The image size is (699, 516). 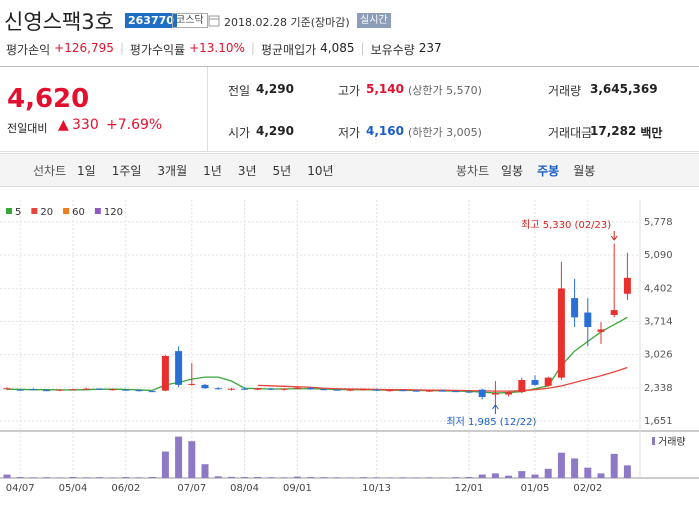 What do you see at coordinates (78, 212) in the screenshot?
I see `legend-label: 60` at bounding box center [78, 212].